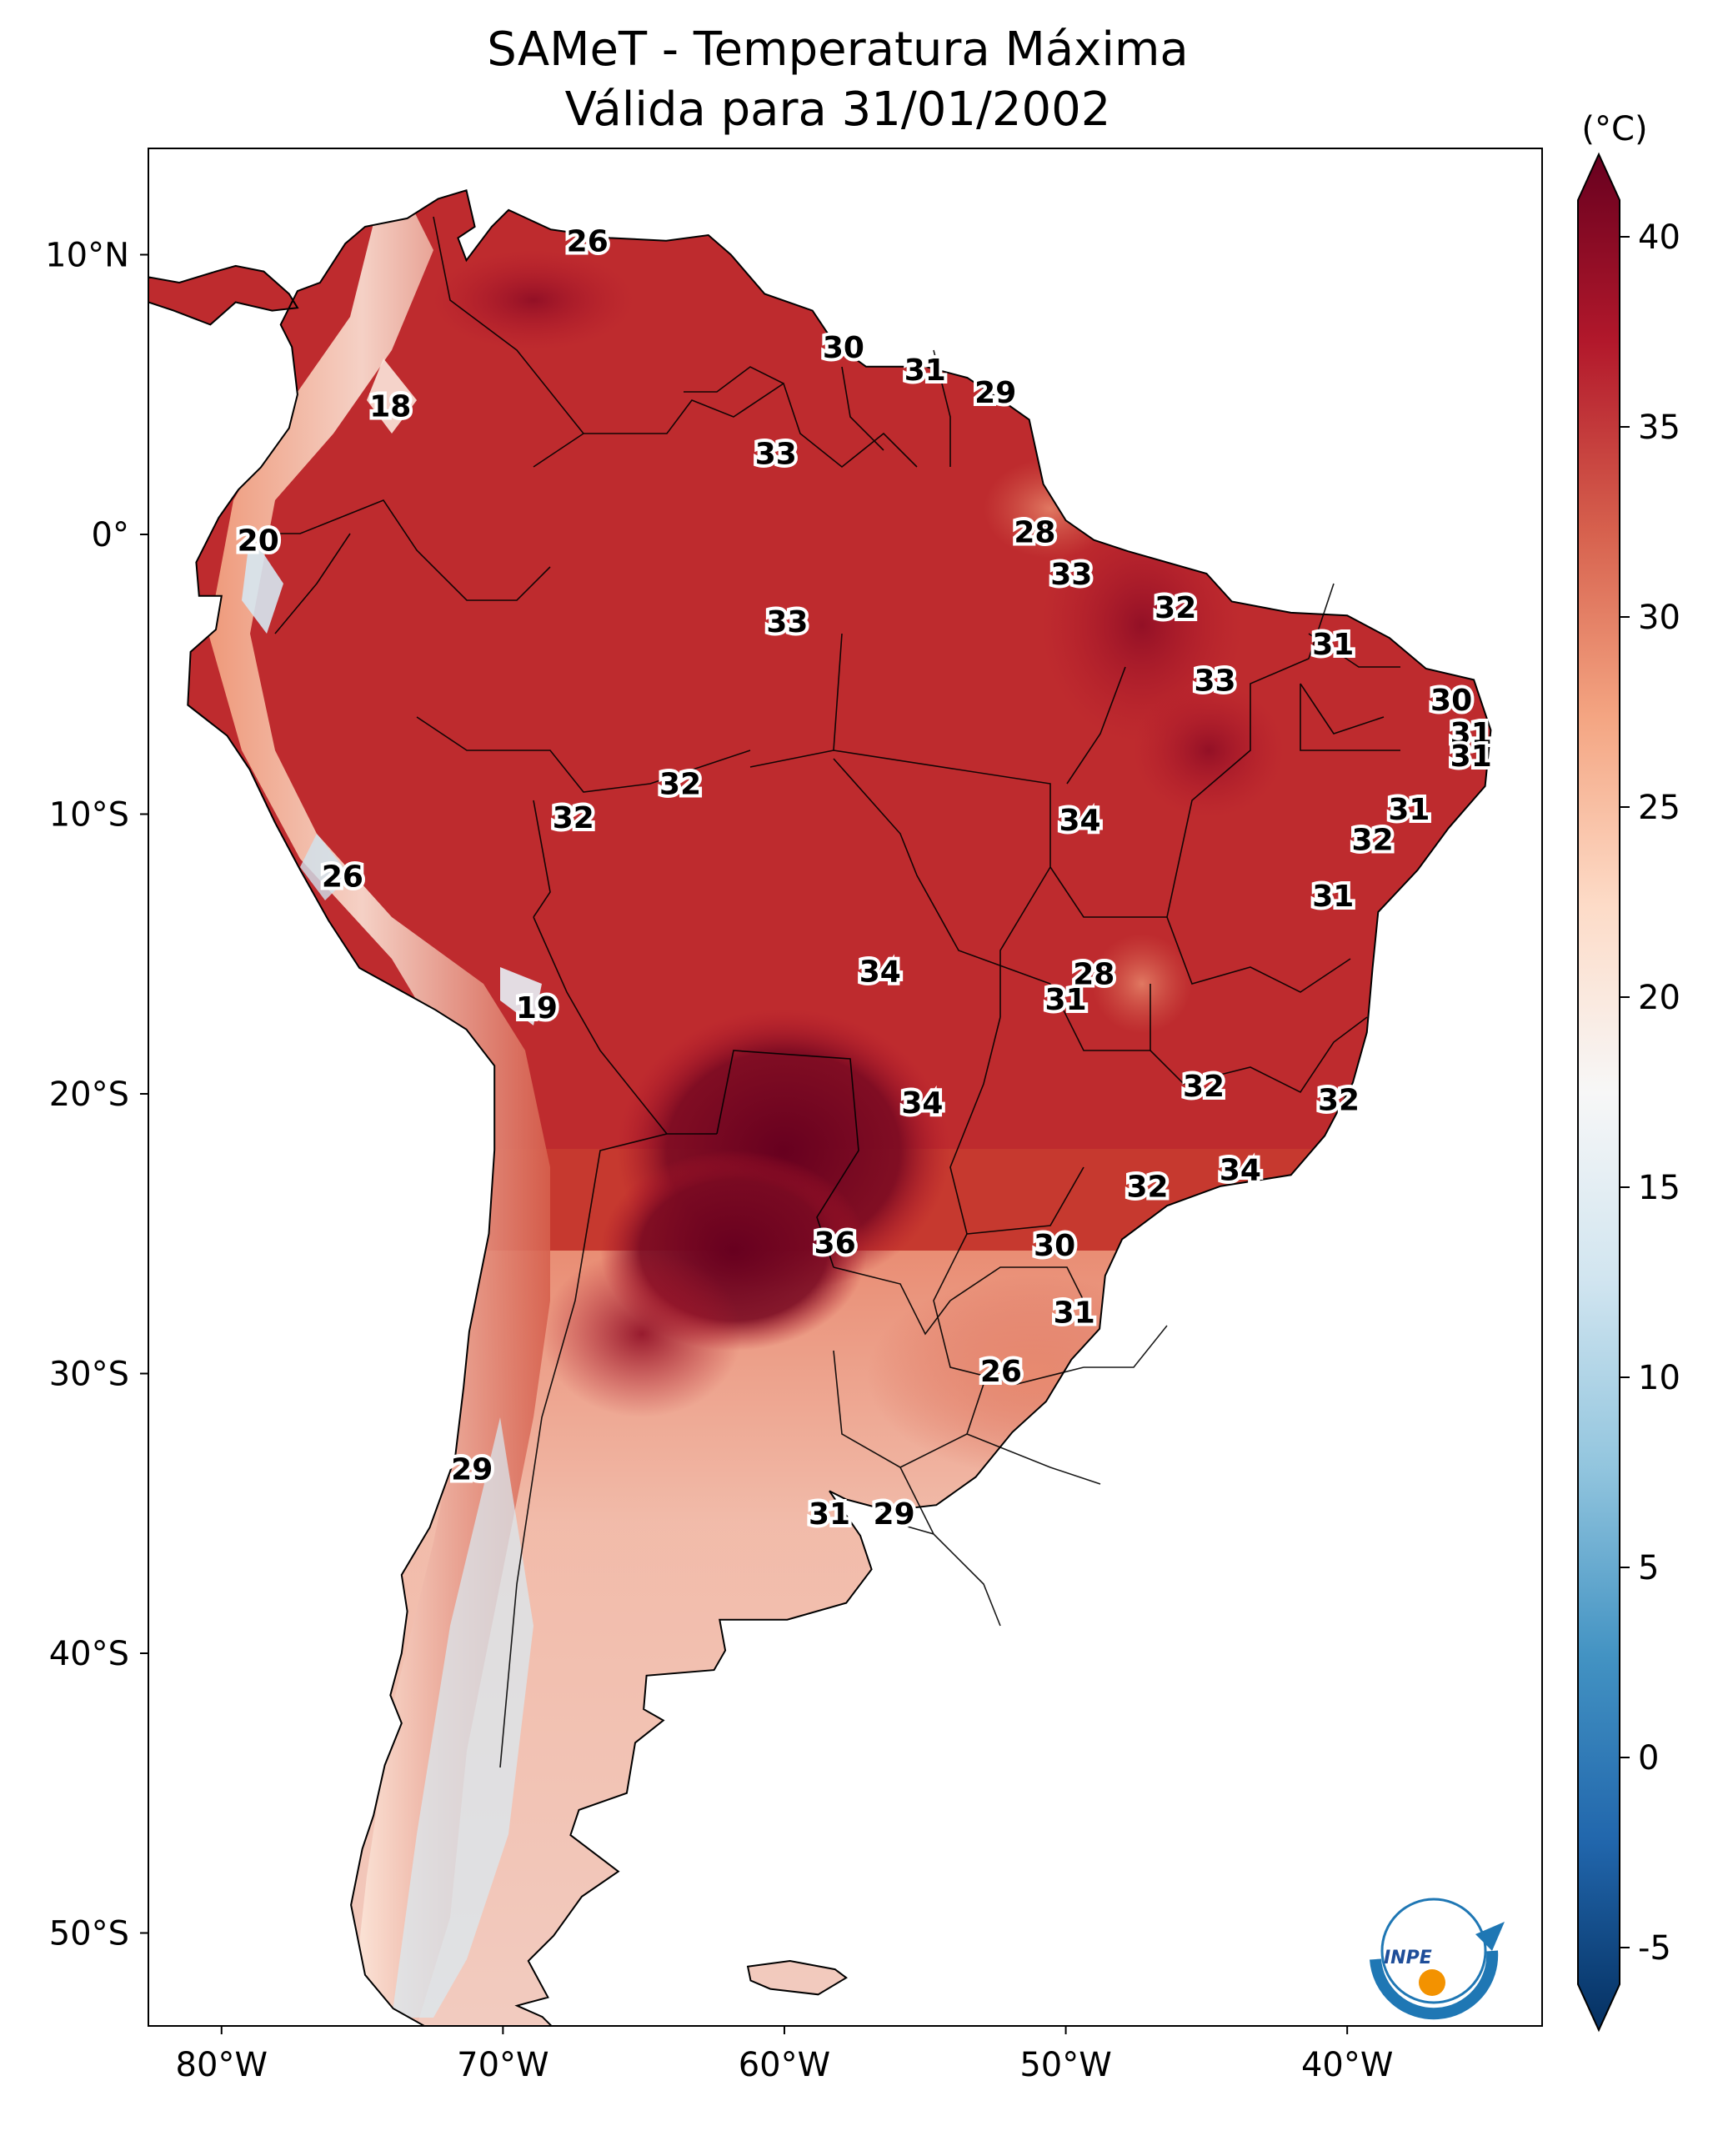  I want to click on colorbar-scale, so click(1598, 1092).